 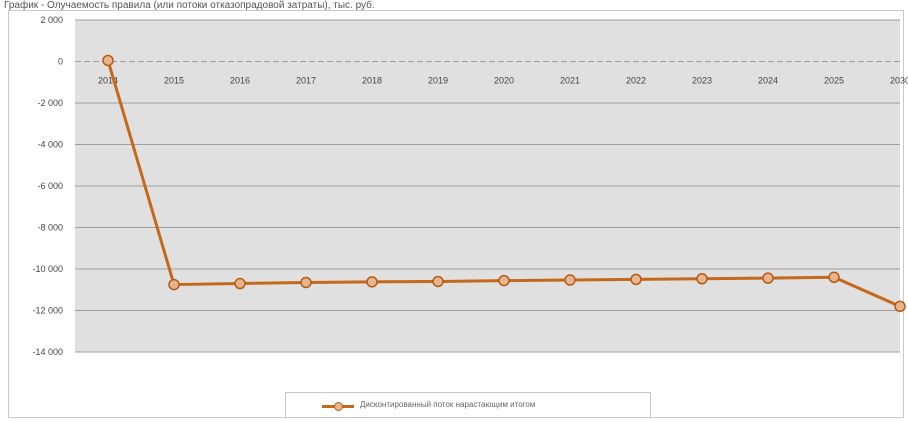 What do you see at coordinates (50, 103) in the screenshot?
I see `y-tick-label: -2 000` at bounding box center [50, 103].